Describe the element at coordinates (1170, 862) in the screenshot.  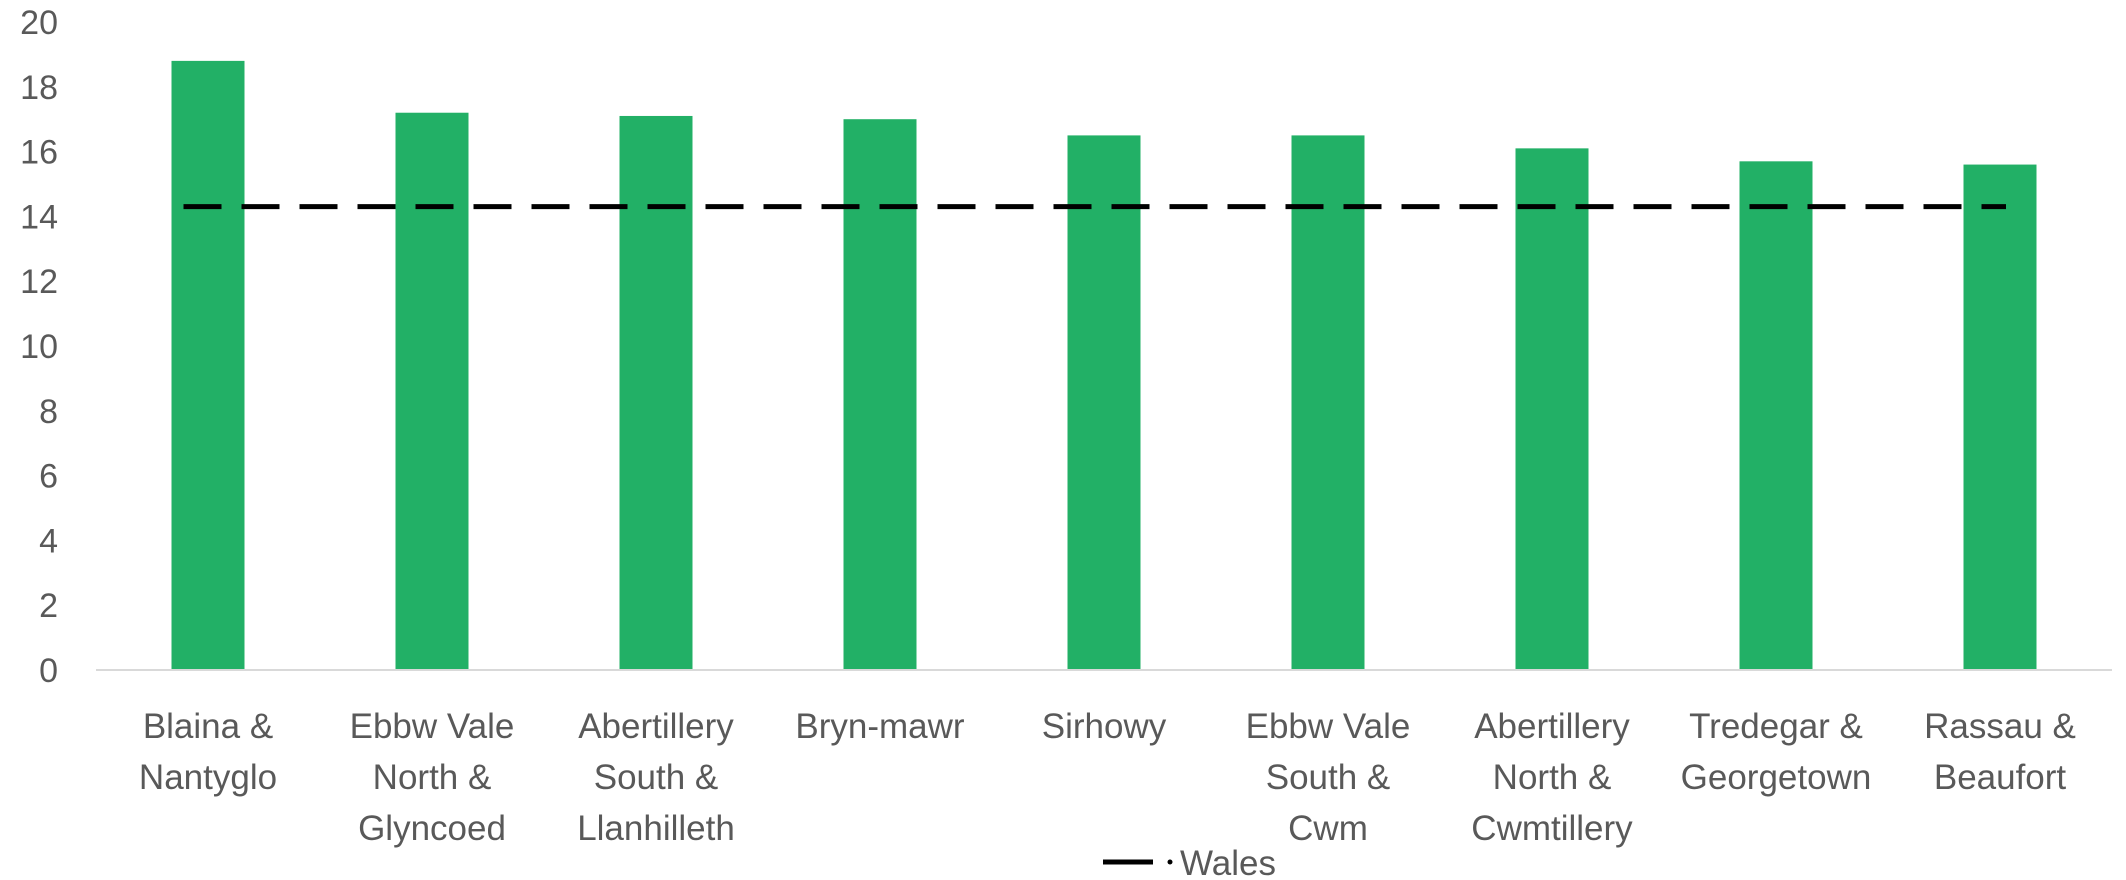
I see `legend-marker-wales` at that location.